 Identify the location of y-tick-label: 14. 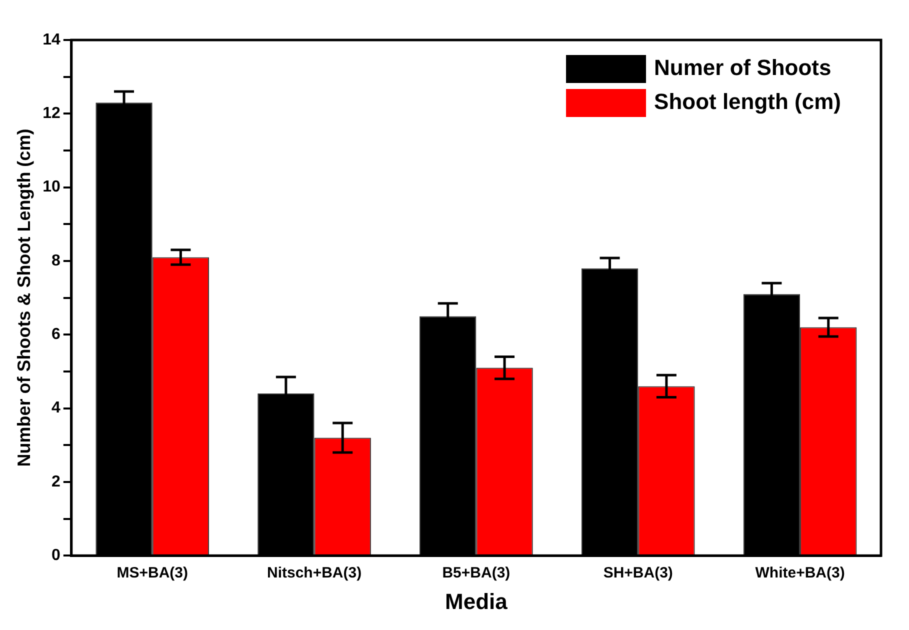
(51, 39).